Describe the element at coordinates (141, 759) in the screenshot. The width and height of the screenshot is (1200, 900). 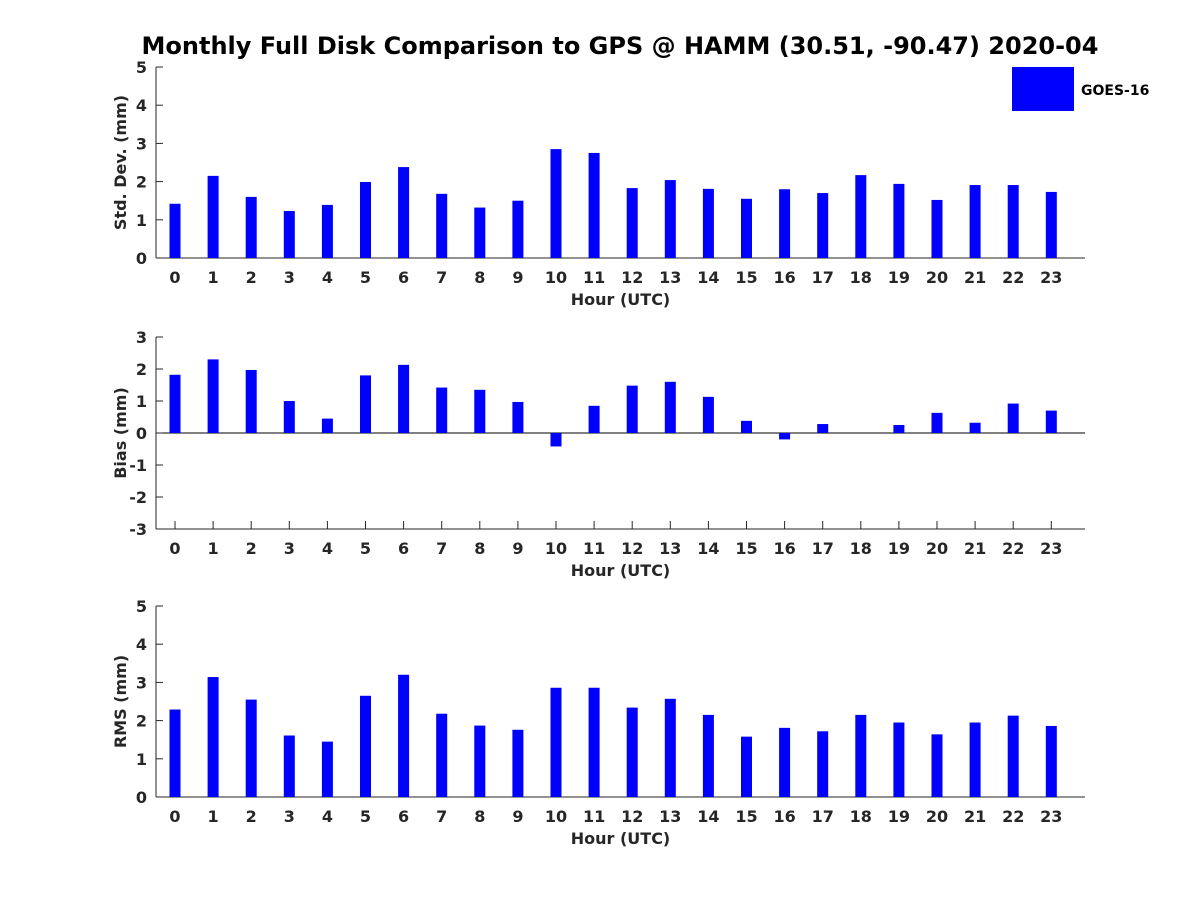
I see `y-tick-label: 1` at that location.